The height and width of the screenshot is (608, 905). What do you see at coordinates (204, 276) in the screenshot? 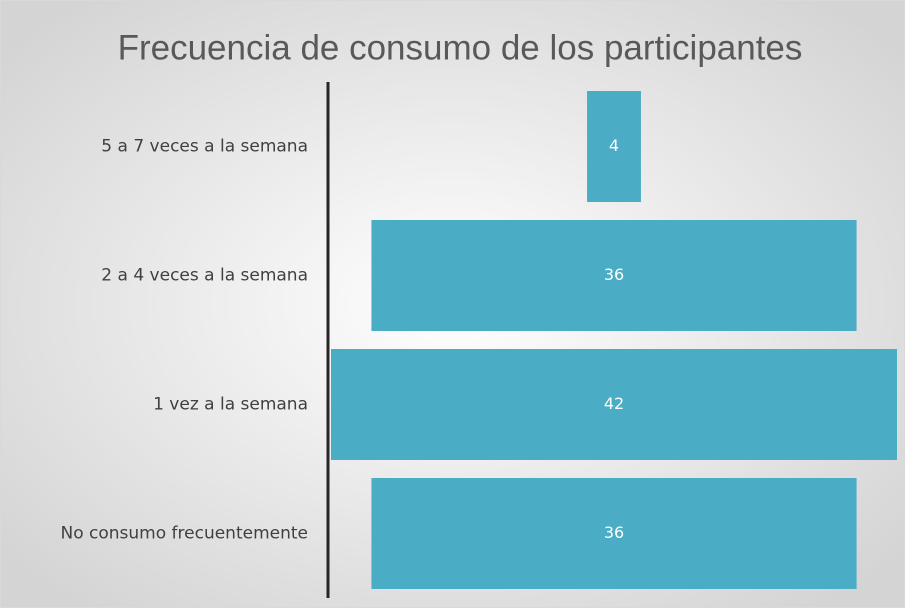
I see `category-label: 2 a 4 veces a la semana` at bounding box center [204, 276].